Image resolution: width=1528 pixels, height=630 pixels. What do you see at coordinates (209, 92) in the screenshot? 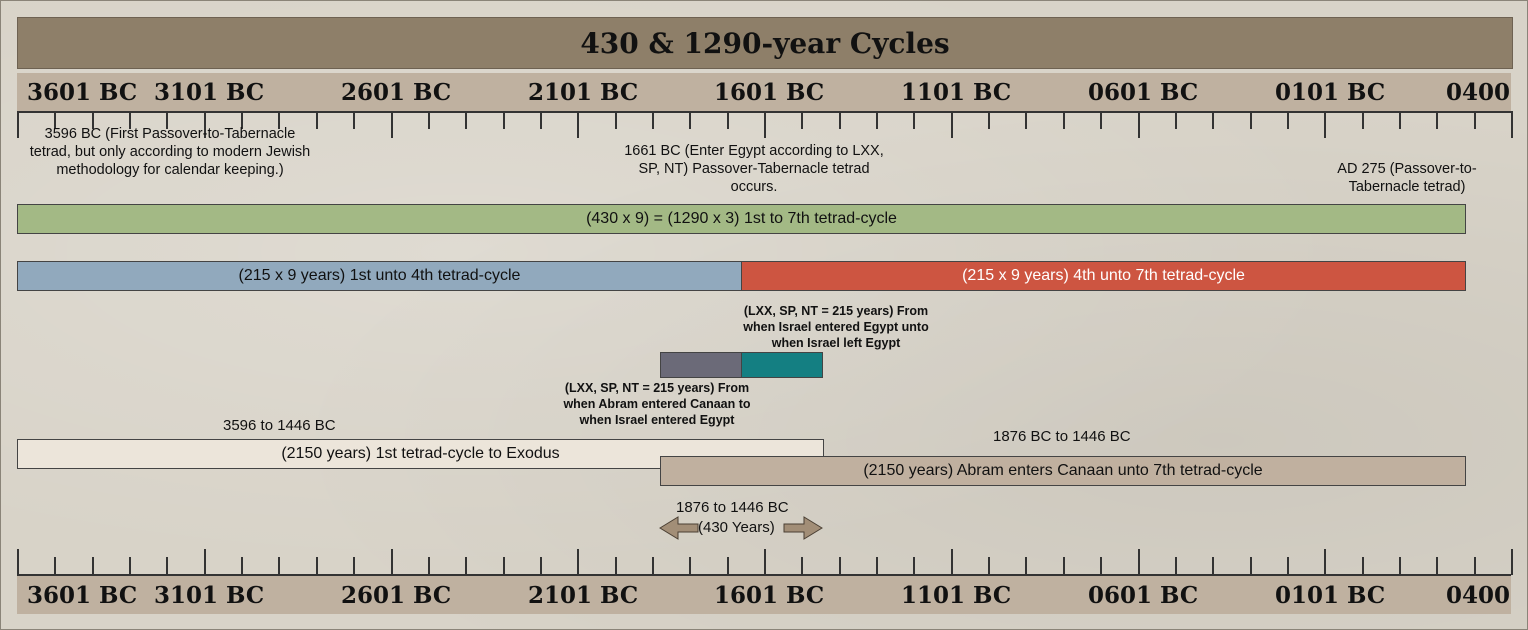
I see `top-axis-label-3101: 3101 BC` at bounding box center [209, 92].